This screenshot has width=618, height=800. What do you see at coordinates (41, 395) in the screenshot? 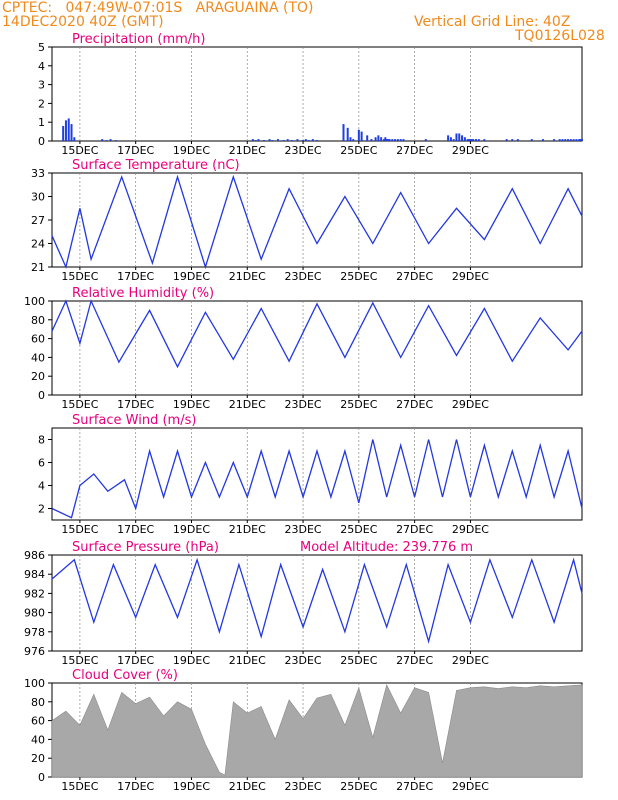
I see `rh-ytick-0: 0` at bounding box center [41, 395].